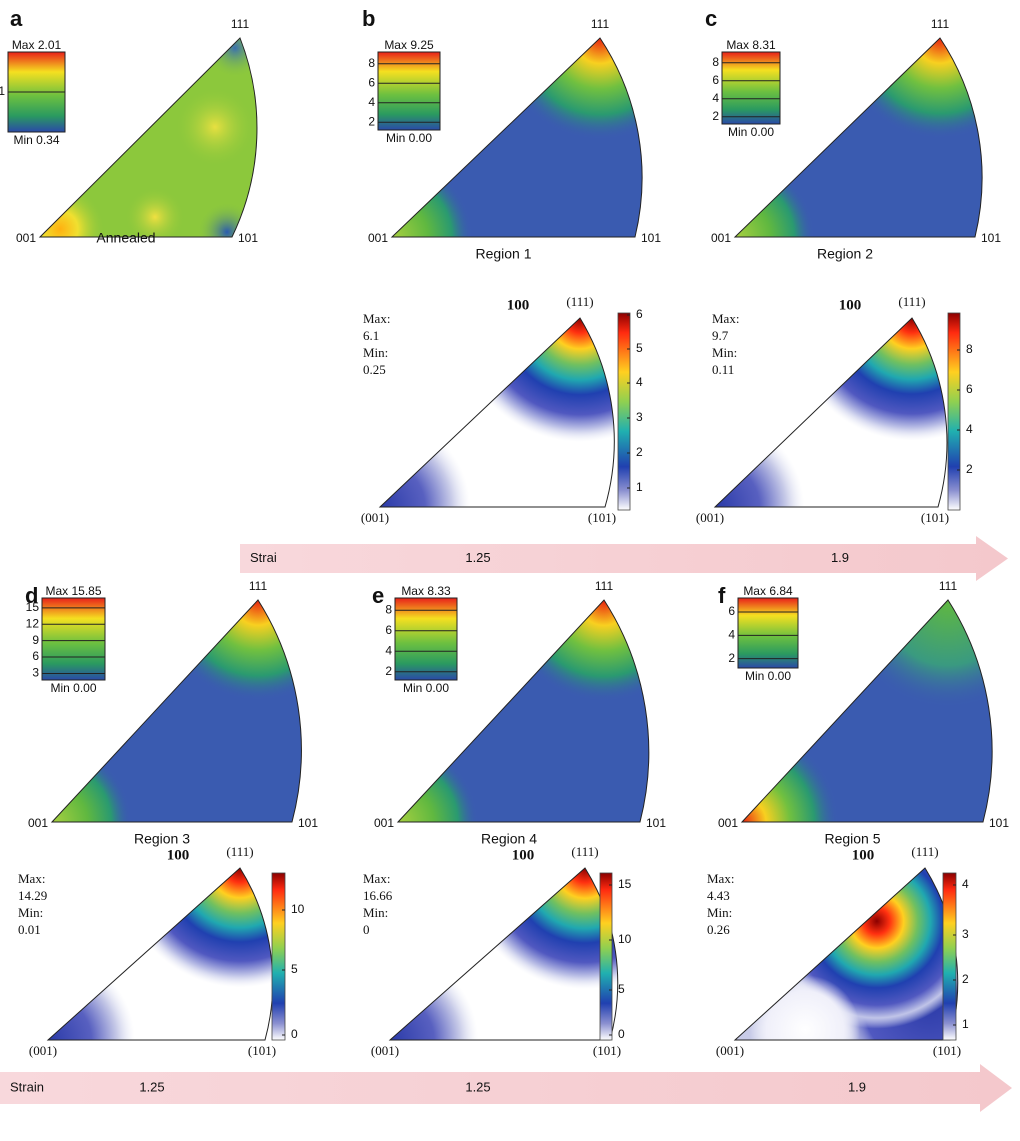  What do you see at coordinates (368, 18) in the screenshot?
I see `panel-letter: b` at bounding box center [368, 18].